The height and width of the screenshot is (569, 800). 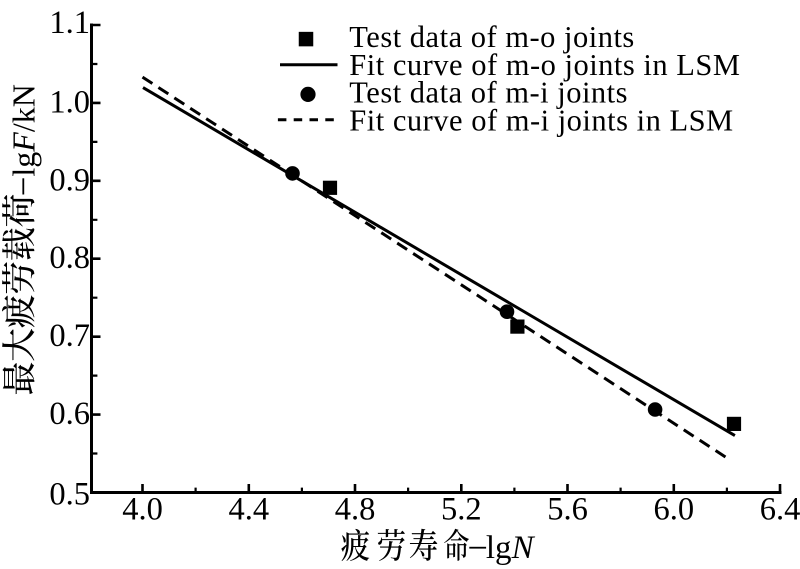 What do you see at coordinates (673, 509) in the screenshot?
I see `svg-text: 6.0` at bounding box center [673, 509].